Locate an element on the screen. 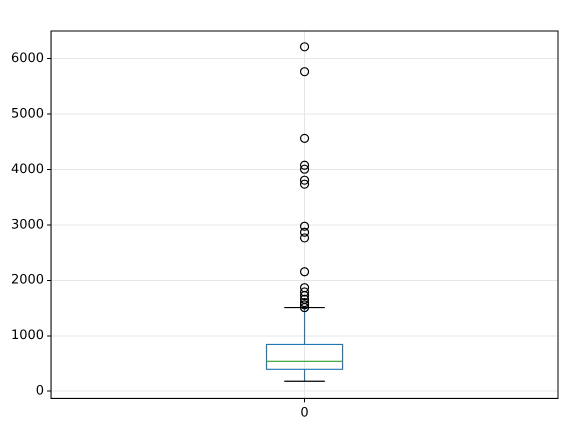 Image resolution: width=569 pixels, height=426 pixels. y-tick-label: 5000 is located at coordinates (27, 114).